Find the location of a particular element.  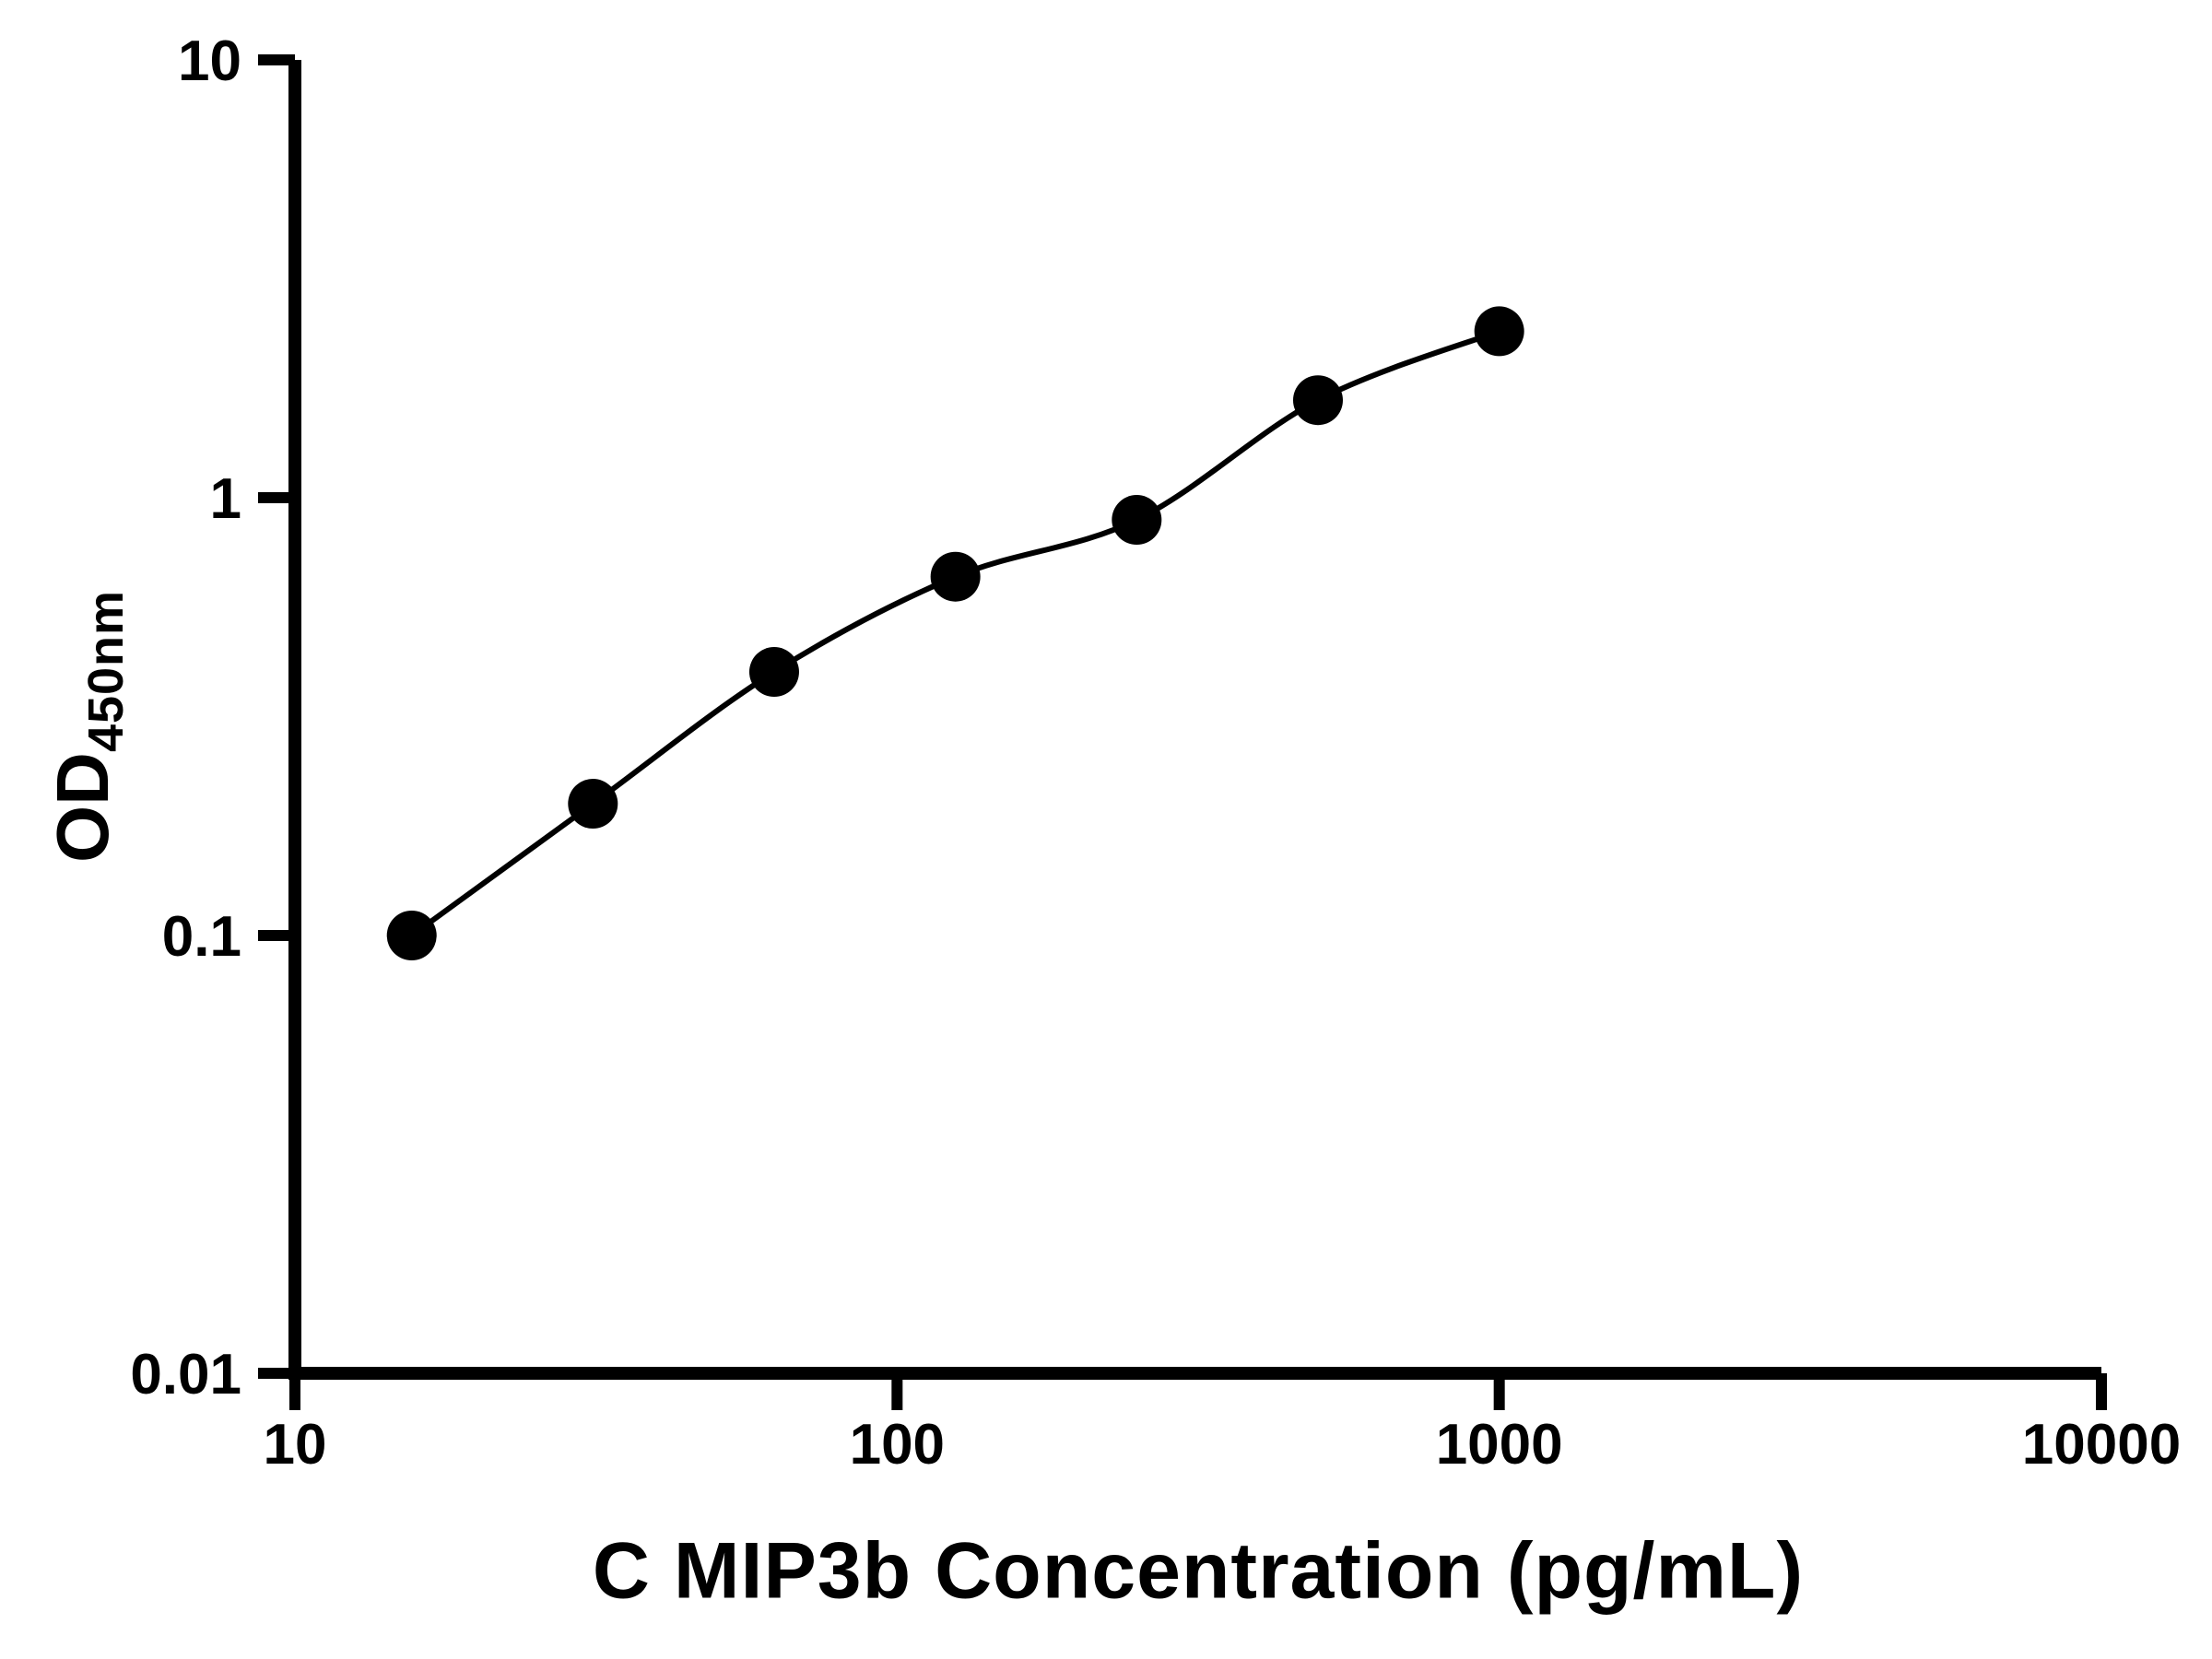

y-axis-title: OD450nm is located at coordinates (88, 726).